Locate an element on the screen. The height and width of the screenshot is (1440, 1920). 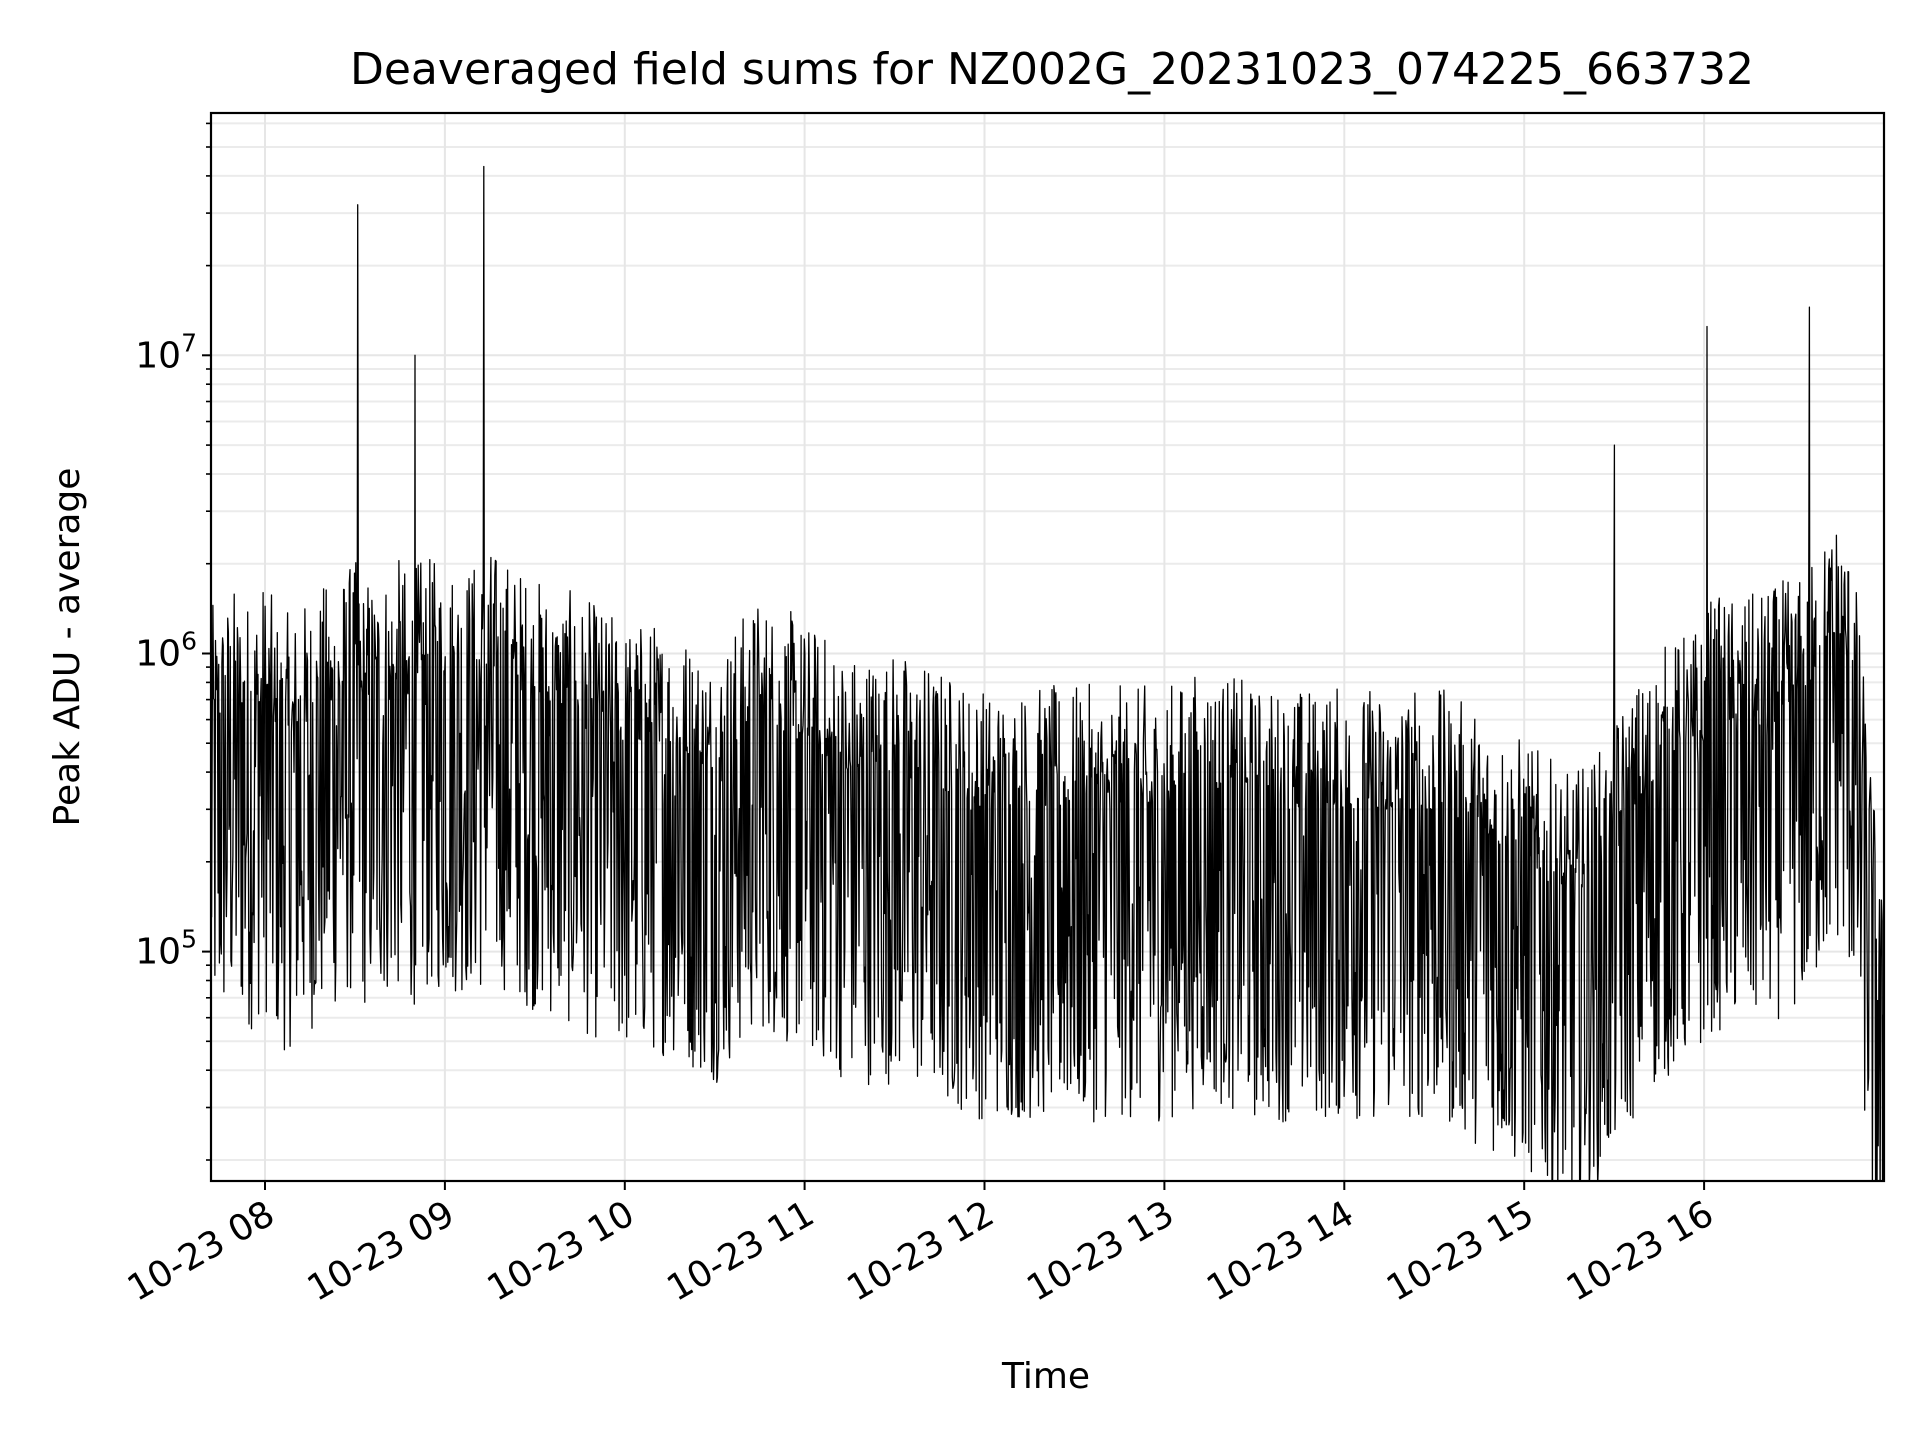
x-tick-label: 10-23 10 is located at coordinates (561, 1251).